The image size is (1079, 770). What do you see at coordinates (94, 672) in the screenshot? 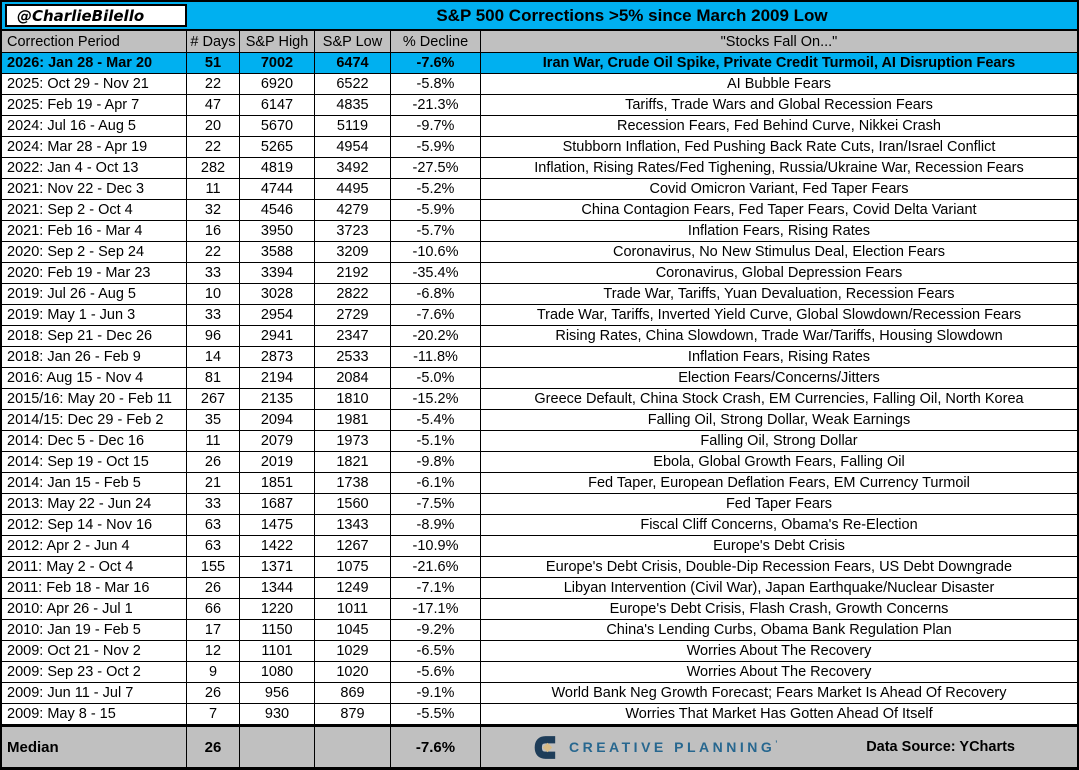
I see `cell-correction-period: 2009: Sep 23 - Oct 2` at bounding box center [94, 672].